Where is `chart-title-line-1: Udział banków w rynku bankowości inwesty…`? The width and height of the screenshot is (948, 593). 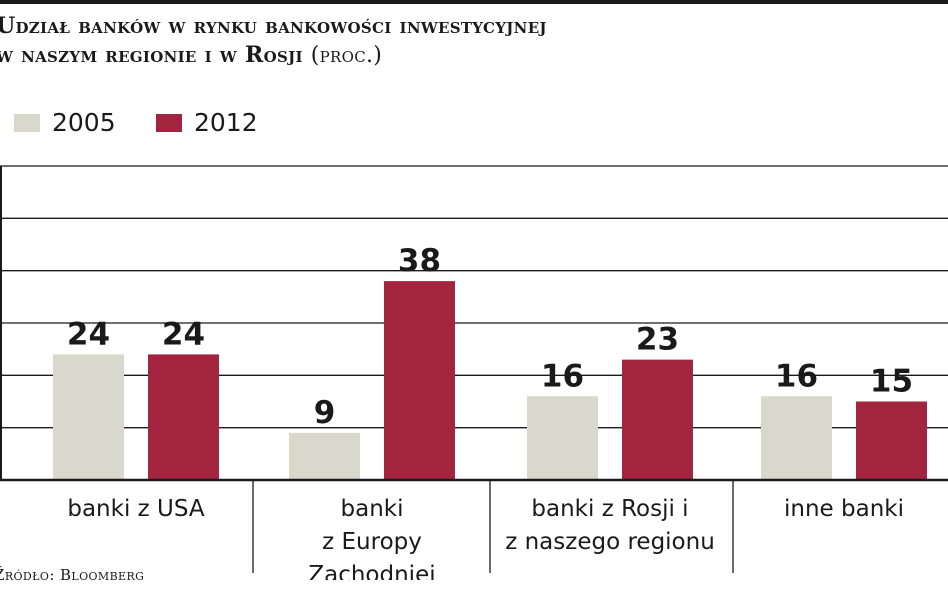 chart-title-line-1: Udział banków w rynku bankowości inwesty… is located at coordinates (273, 26).